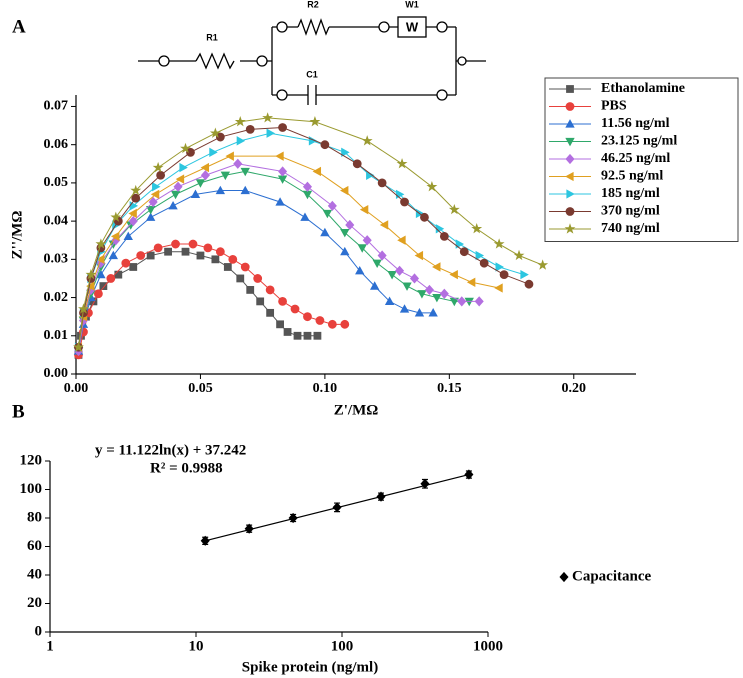  Describe the element at coordinates (56, 182) in the screenshot. I see `y-tick-label: 0.05` at that location.